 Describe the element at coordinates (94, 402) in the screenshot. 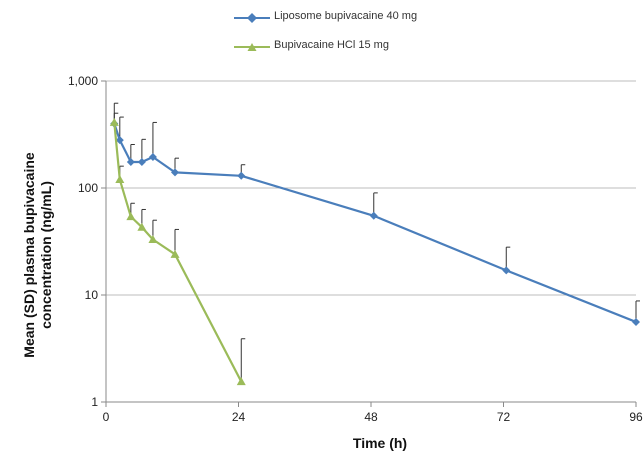

I see `y-tick-label: 1` at that location.